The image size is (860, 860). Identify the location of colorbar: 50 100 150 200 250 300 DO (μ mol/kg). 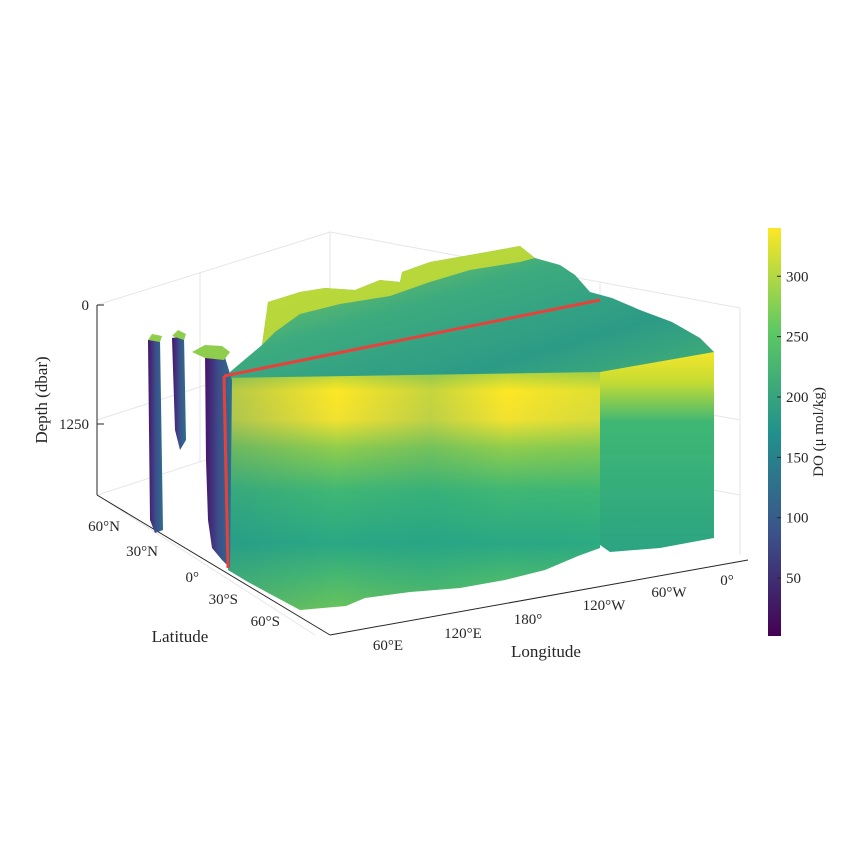
(797, 432).